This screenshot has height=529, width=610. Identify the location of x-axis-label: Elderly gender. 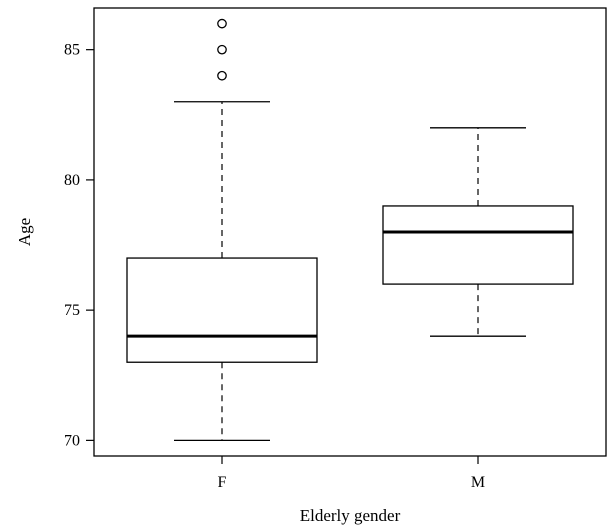
(350, 515).